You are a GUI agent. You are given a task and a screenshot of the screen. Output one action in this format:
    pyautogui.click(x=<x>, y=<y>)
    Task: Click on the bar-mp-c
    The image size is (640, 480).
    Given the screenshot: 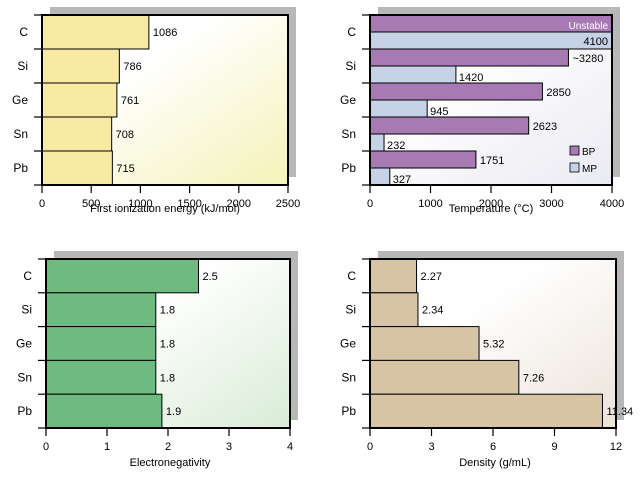 What is the action you would take?
    pyautogui.click(x=491, y=40)
    